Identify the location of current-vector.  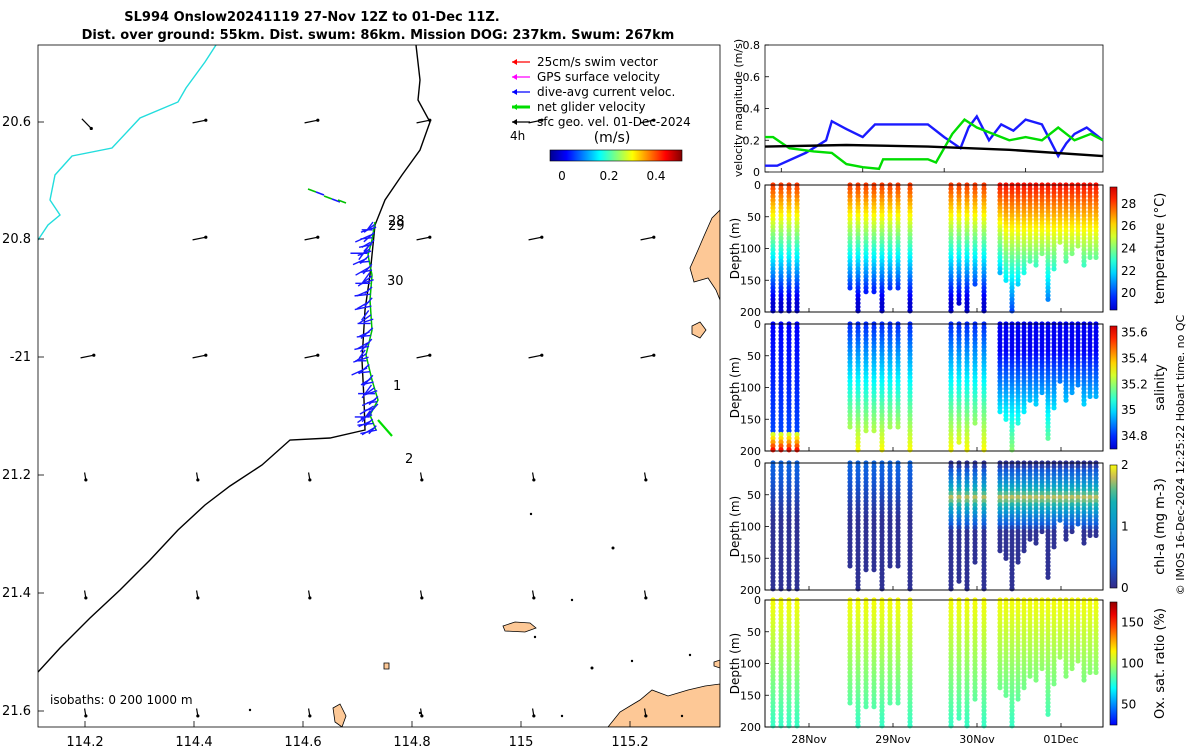
(359, 261).